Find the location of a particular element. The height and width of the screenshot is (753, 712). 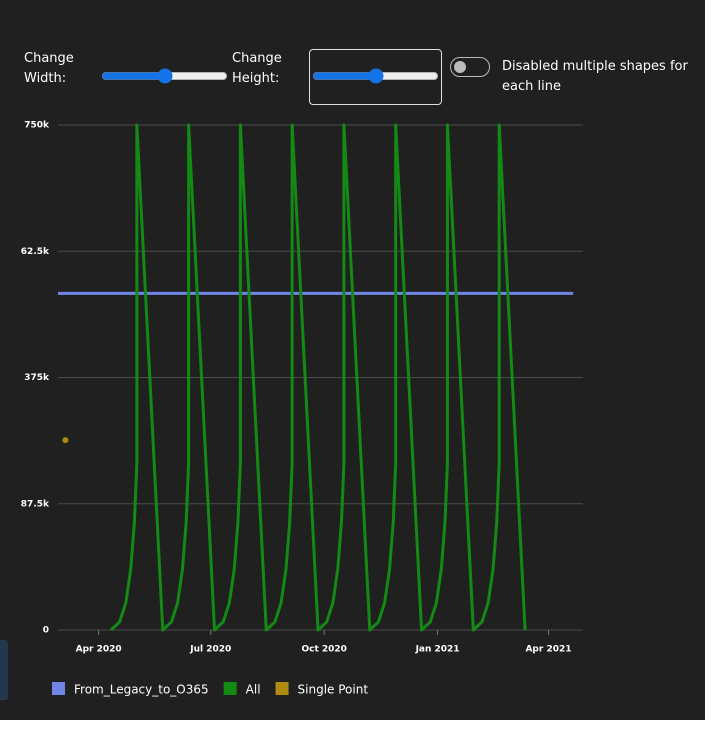

y-tick-label: 62.5k is located at coordinates (35, 252).